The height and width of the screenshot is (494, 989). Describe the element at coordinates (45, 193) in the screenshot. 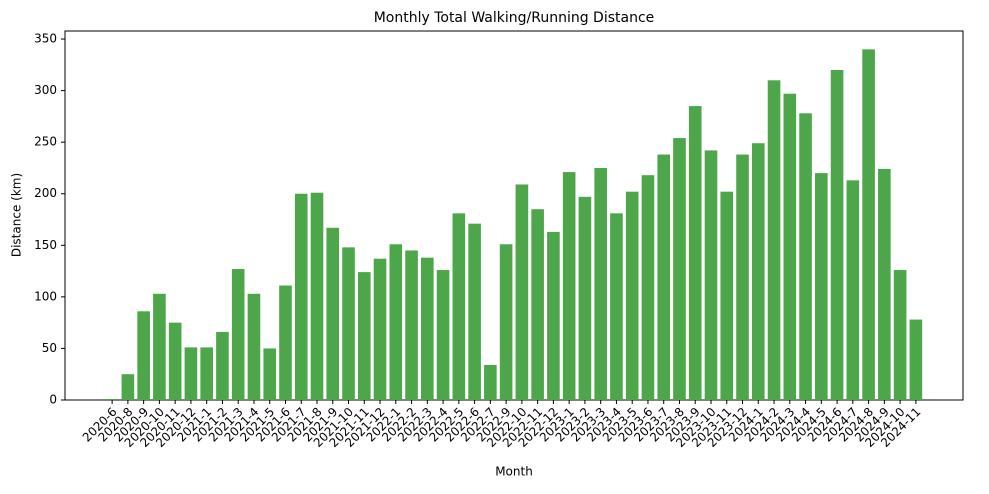

I see `y-tick-label: 200` at that location.